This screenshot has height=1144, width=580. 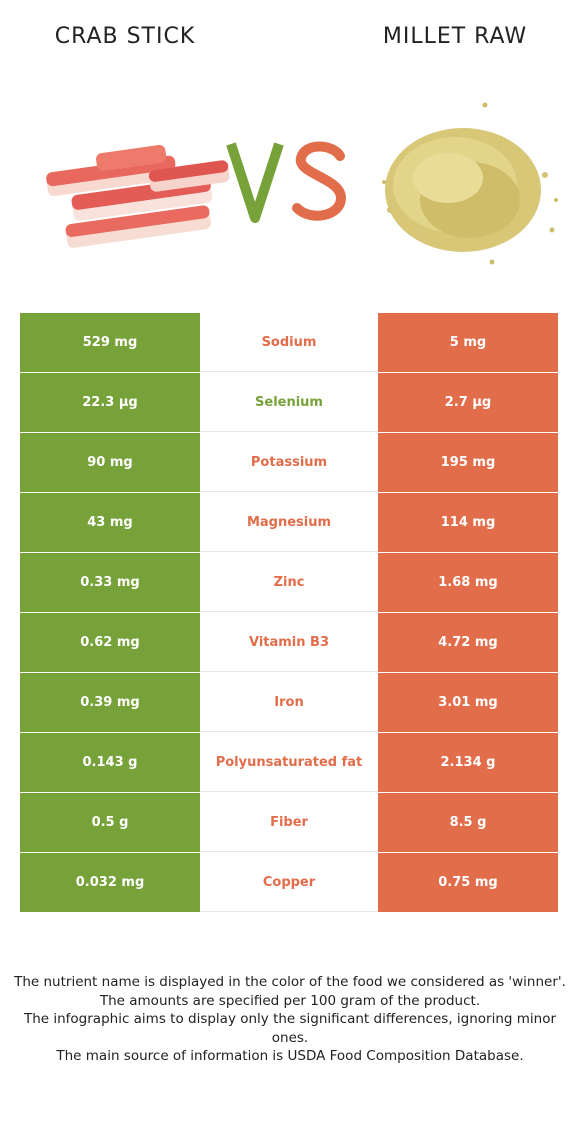 I want to click on food-images, so click(x=302, y=183).